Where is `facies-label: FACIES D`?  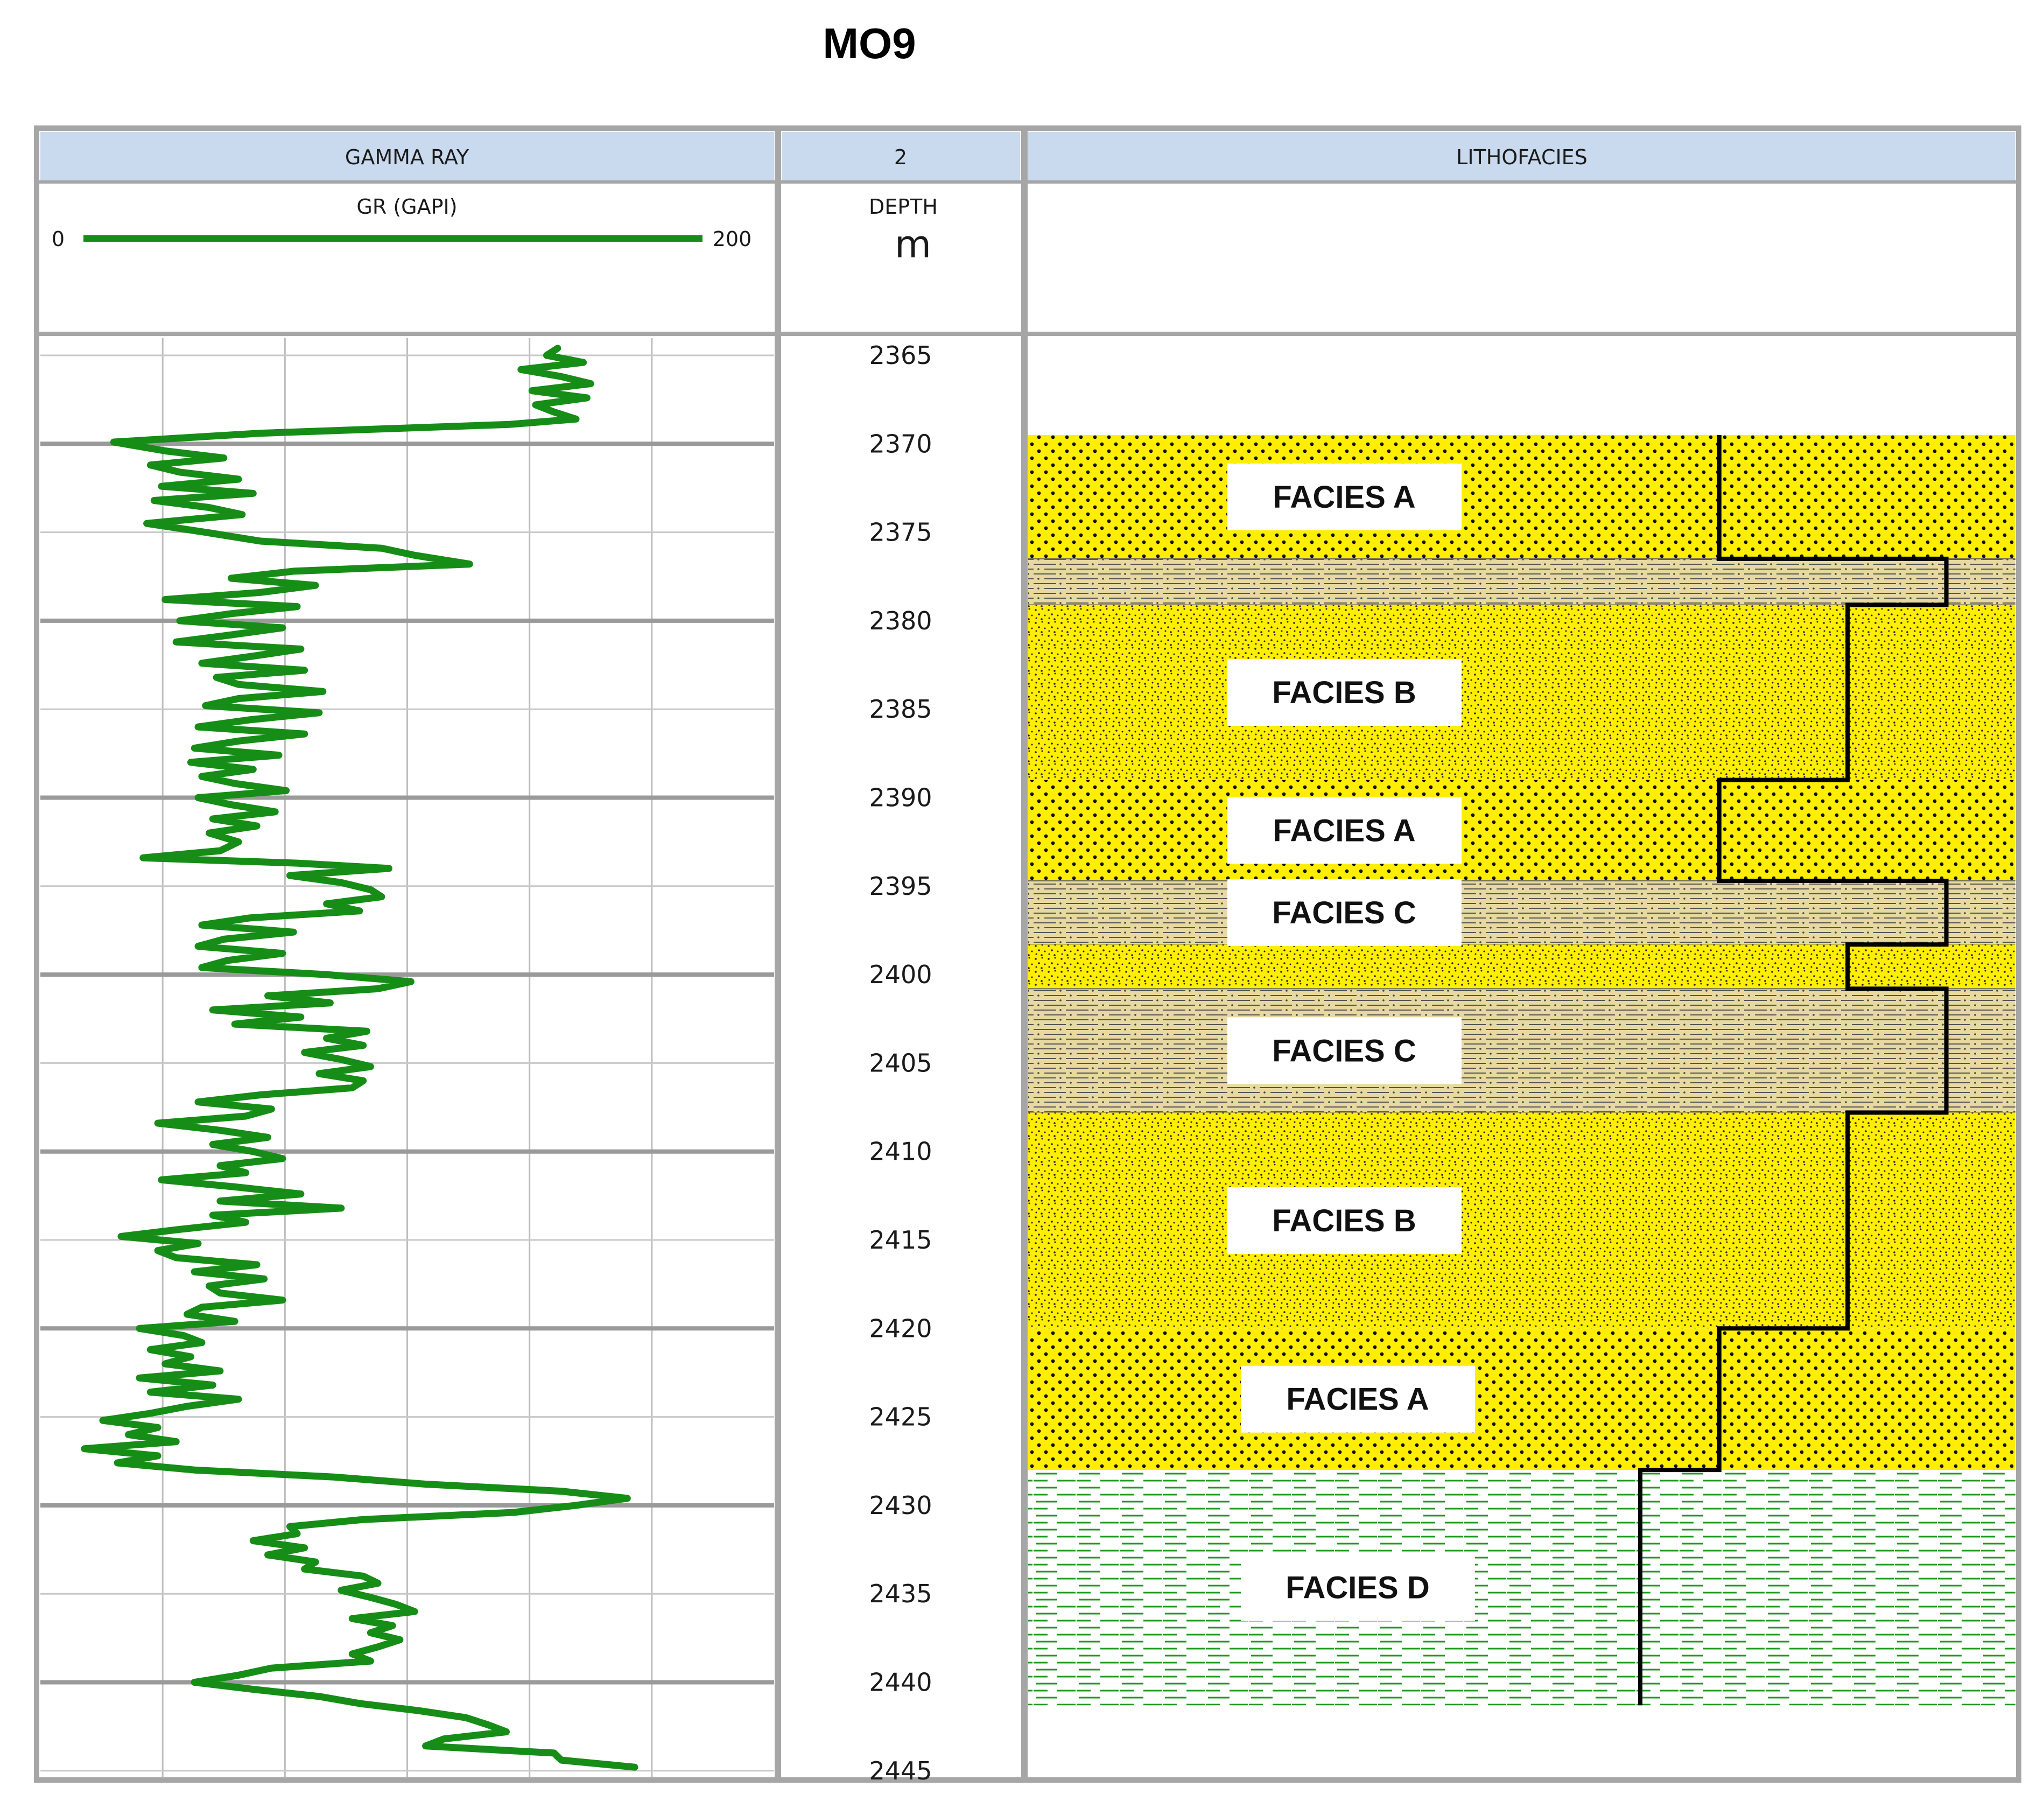 facies-label: FACIES D is located at coordinates (1358, 1588).